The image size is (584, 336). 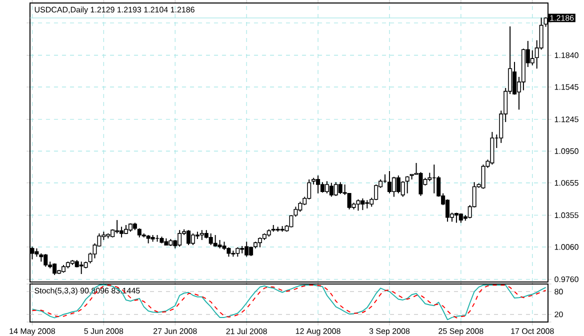 I want to click on x-tick-label: 3 Sep 2008, so click(x=389, y=332).